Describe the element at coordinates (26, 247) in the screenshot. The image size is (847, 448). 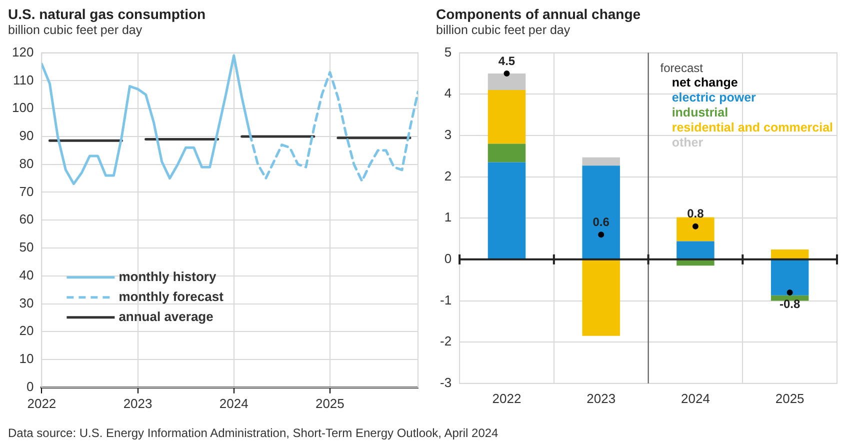
I see `y-tick-label: 50` at that location.